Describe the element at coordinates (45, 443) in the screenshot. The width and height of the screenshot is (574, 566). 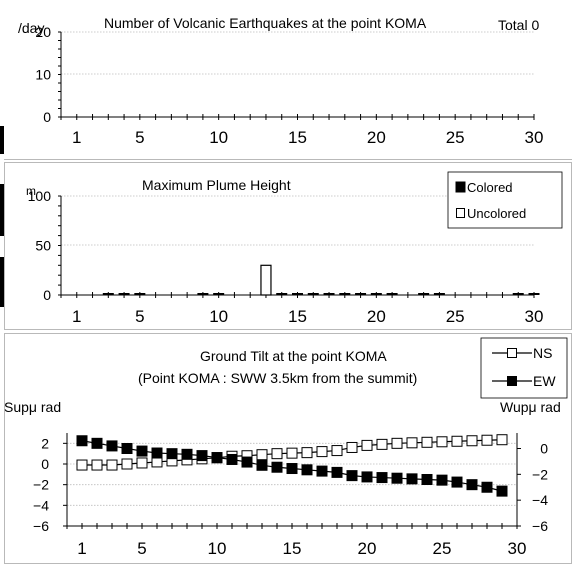
I see `y-left-tick-label-2: 2` at that location.